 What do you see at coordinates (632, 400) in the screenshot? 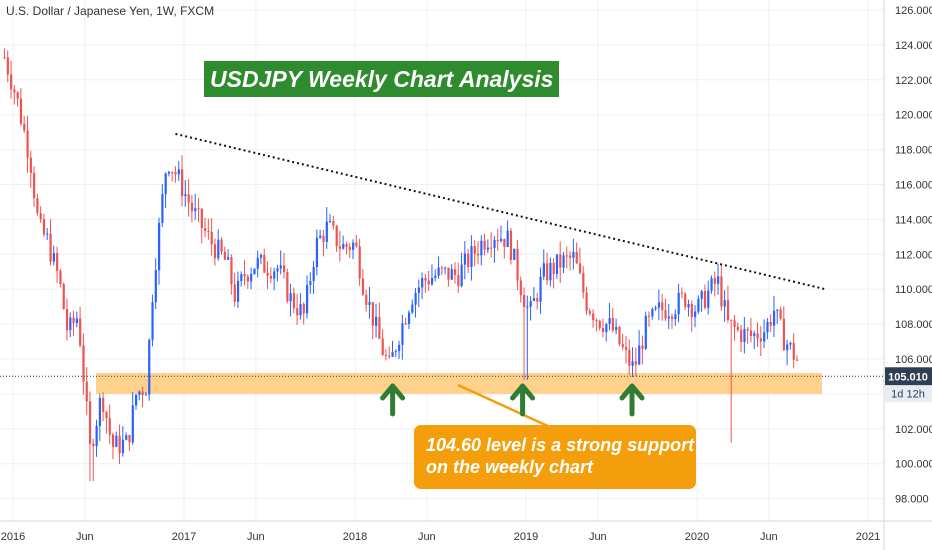
I see `support-arrow` at bounding box center [632, 400].